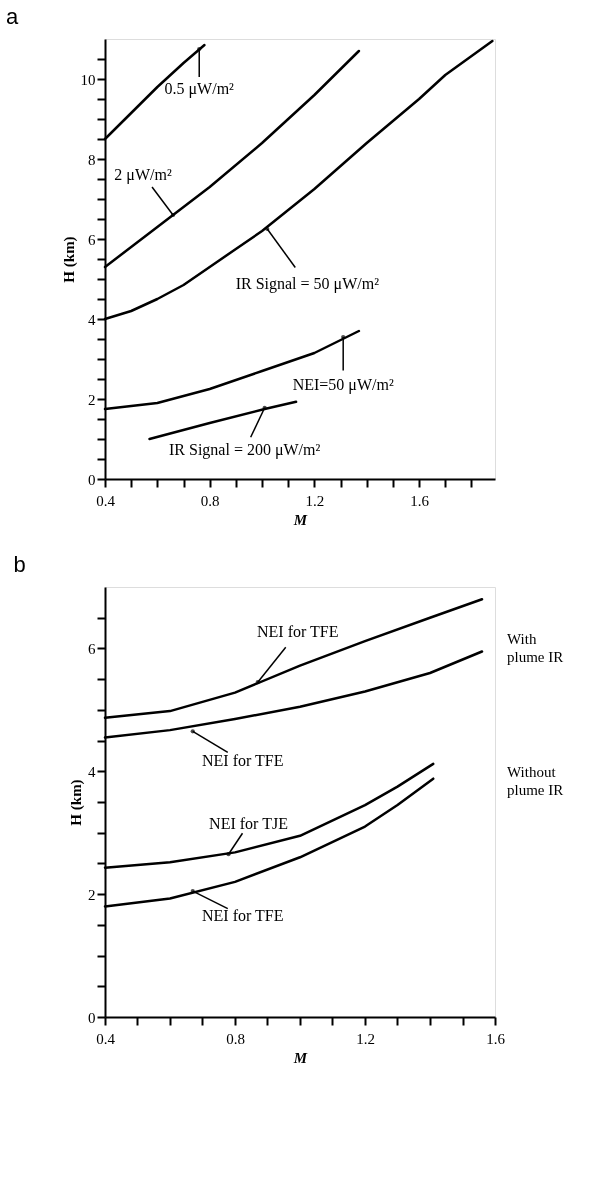 This screenshot has height=1192, width=610. Describe the element at coordinates (12, 16) in the screenshot. I see `chart-title: a` at that location.